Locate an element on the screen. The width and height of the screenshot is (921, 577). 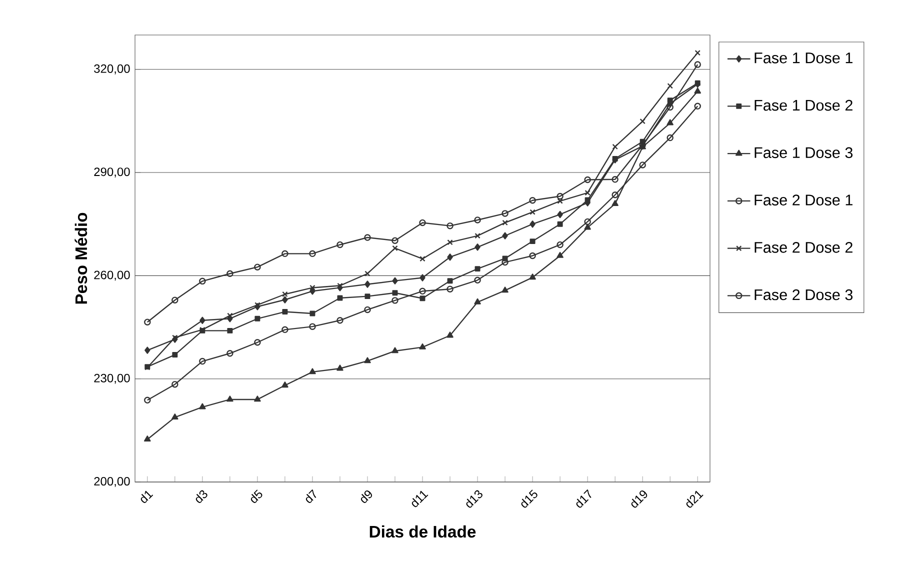
x-tick-label: d19 is located at coordinates (639, 499).